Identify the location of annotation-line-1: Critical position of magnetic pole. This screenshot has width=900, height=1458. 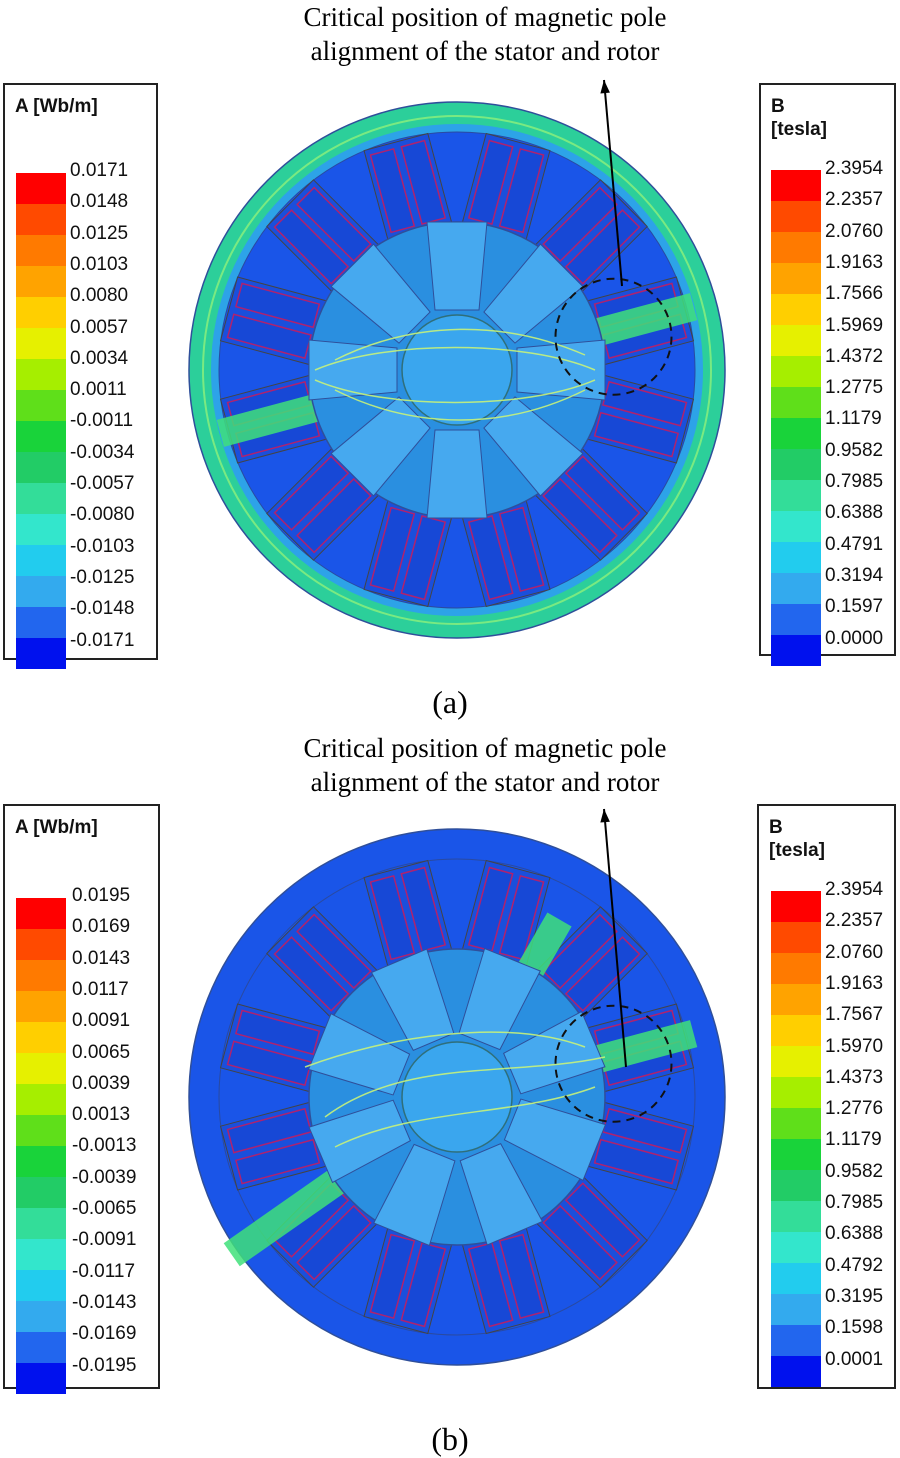
(485, 748).